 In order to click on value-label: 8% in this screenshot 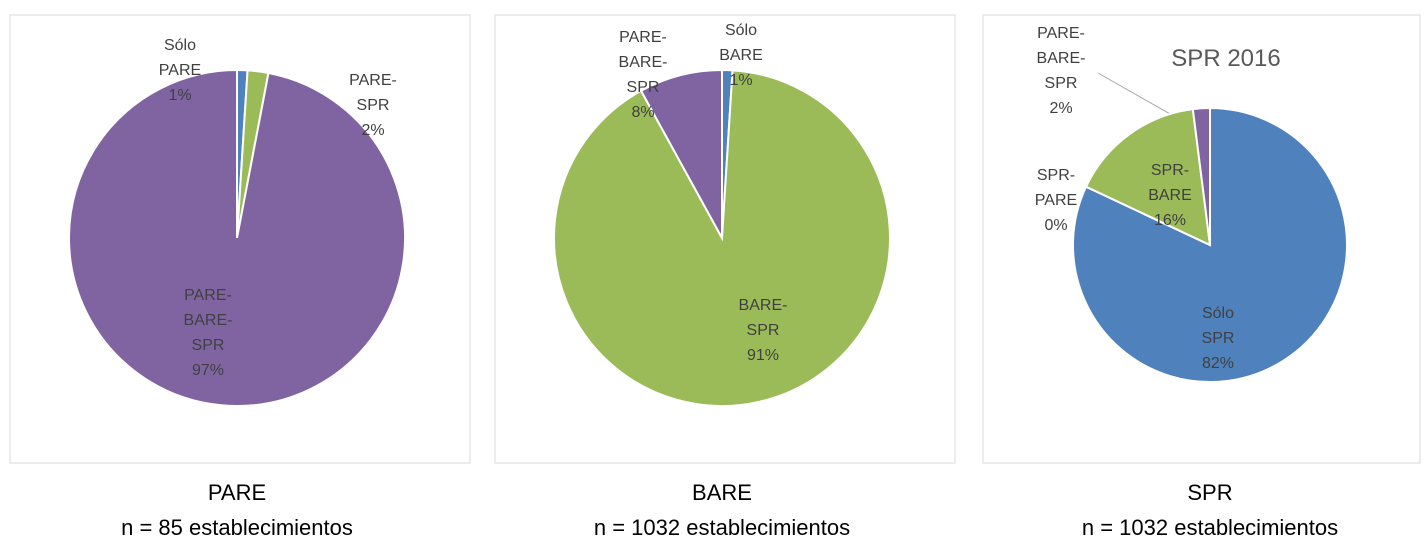, I will do `click(642, 112)`.